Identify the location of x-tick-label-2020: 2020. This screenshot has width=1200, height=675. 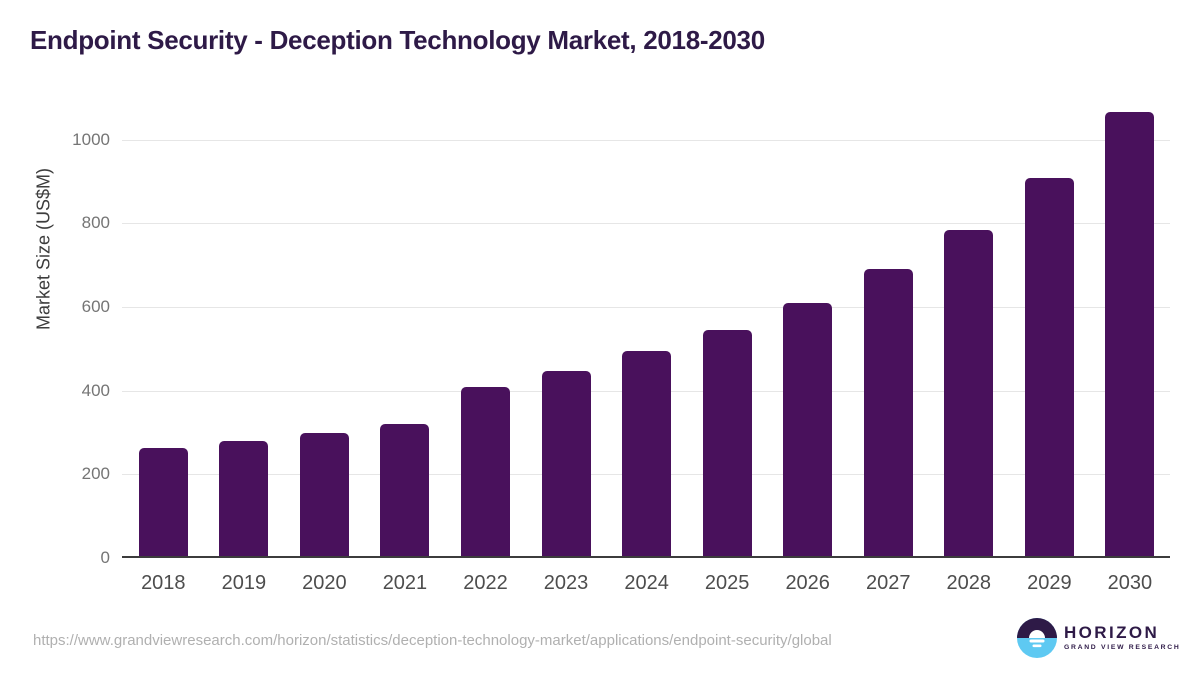
(324, 583).